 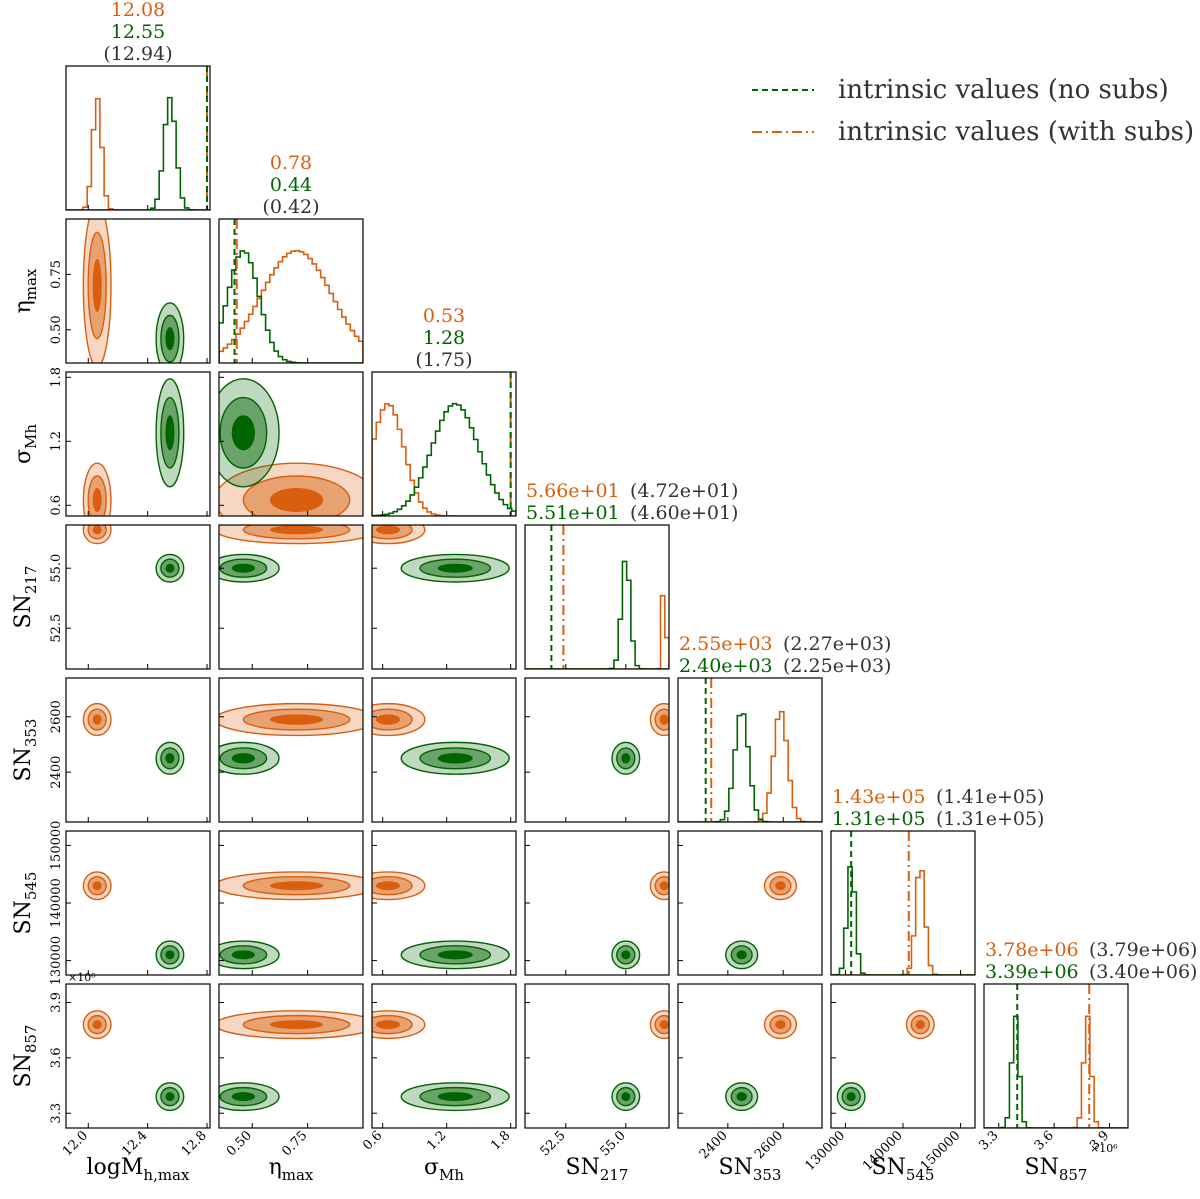 What do you see at coordinates (988, 1140) in the screenshot?
I see `x-tick-label: 3.3` at bounding box center [988, 1140].